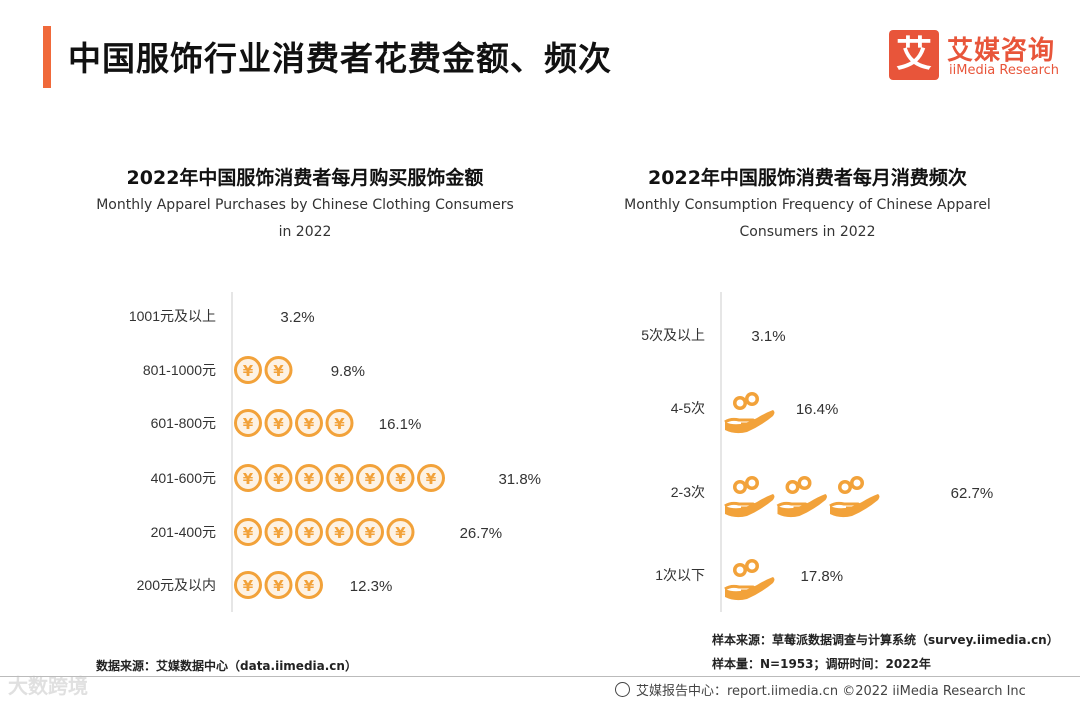 The height and width of the screenshot is (702, 1080). I want to click on logo-chinese-text: 艾媒咨询, so click(1001, 51).